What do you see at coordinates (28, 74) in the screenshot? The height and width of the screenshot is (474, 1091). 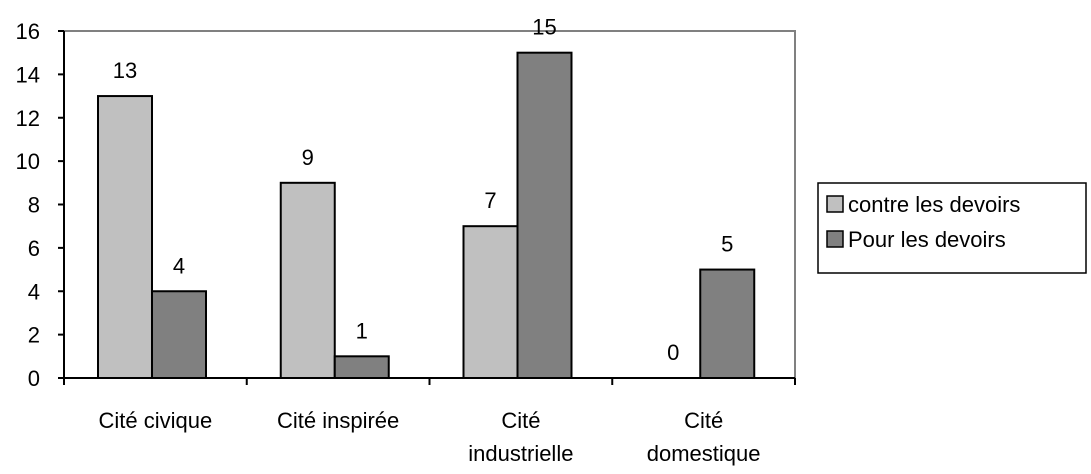 I see `y-tick-label: 14` at bounding box center [28, 74].